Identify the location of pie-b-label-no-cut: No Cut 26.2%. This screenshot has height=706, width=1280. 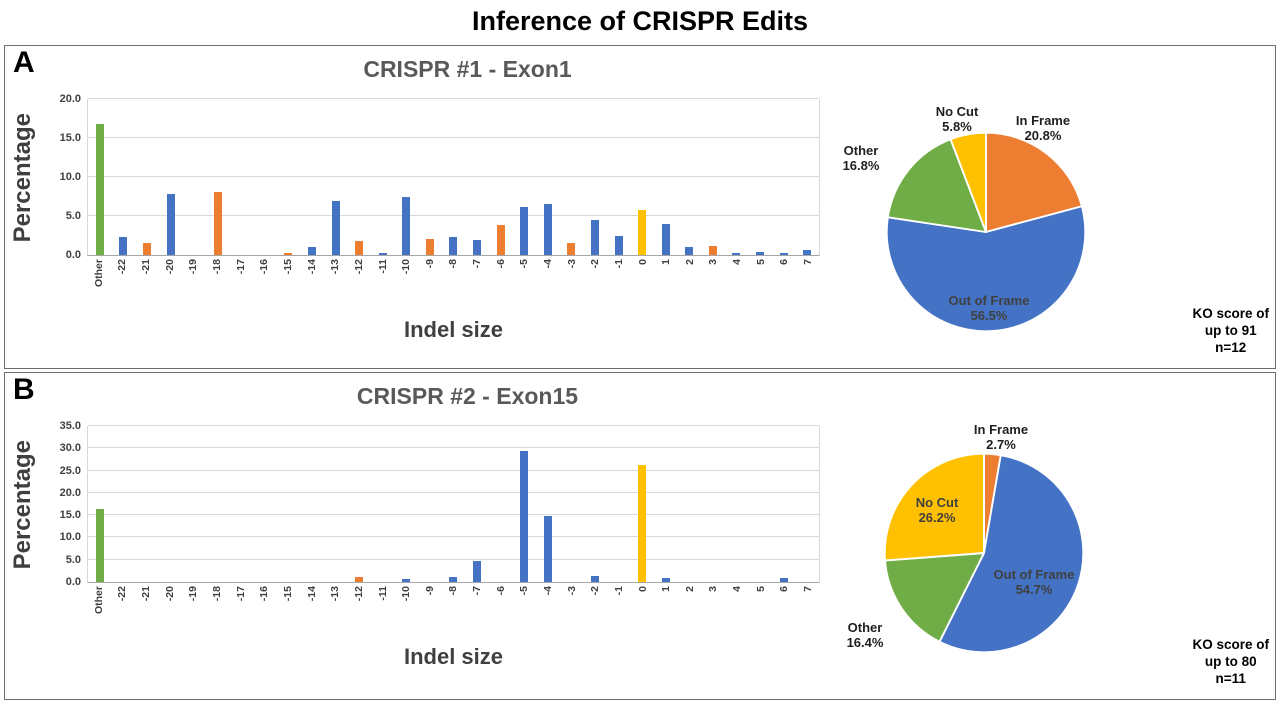
(937, 510).